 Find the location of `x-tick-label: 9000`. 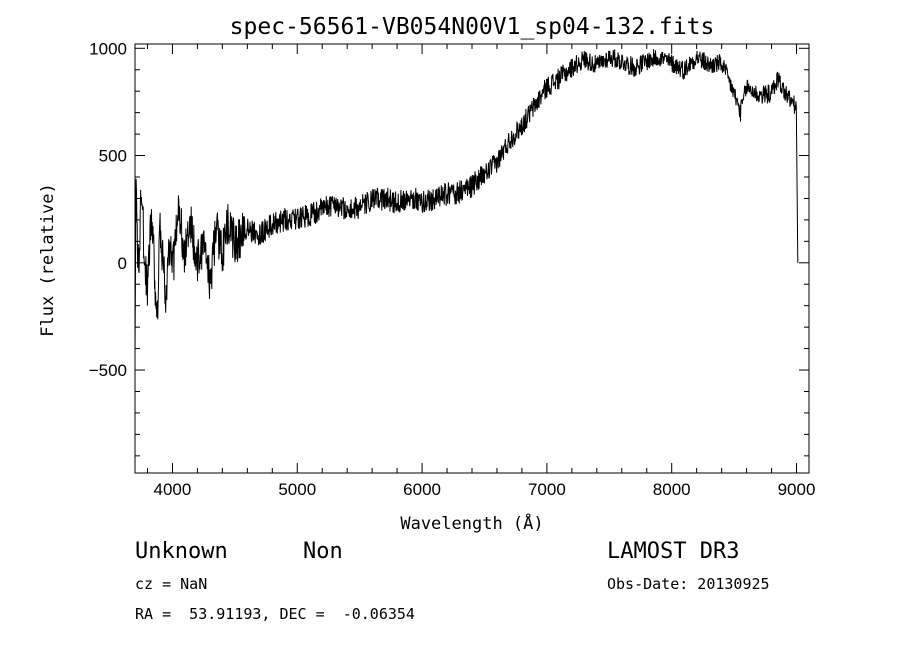

x-tick-label: 9000 is located at coordinates (797, 489).